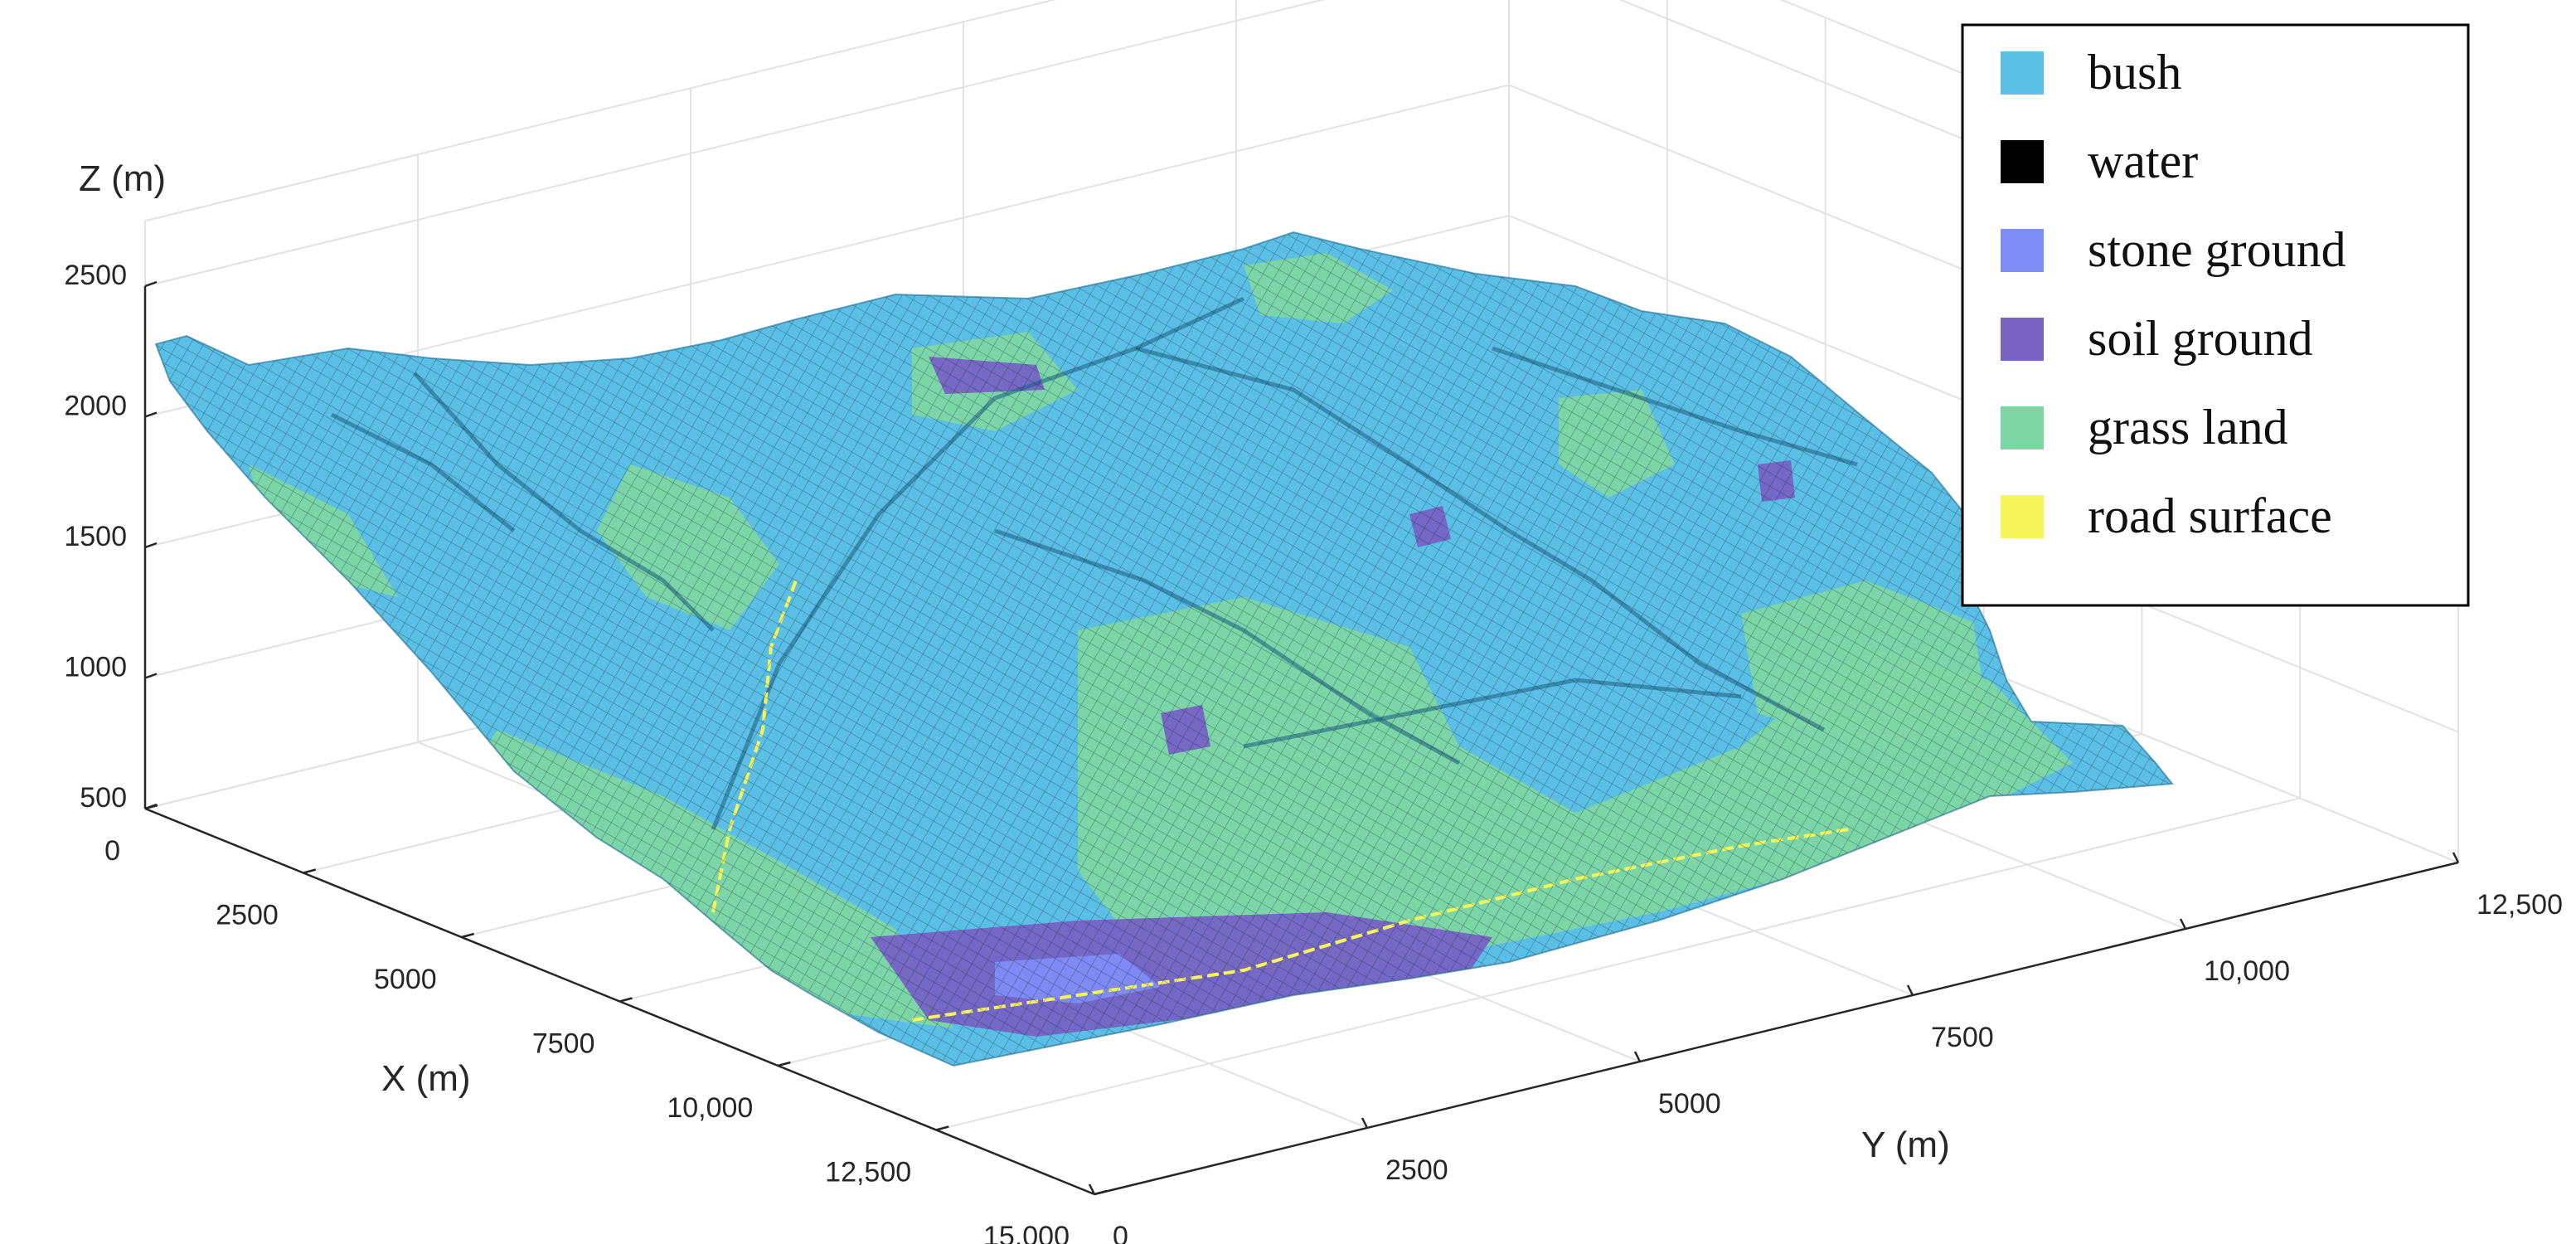  I want to click on z-tick-label: 500, so click(103, 798).